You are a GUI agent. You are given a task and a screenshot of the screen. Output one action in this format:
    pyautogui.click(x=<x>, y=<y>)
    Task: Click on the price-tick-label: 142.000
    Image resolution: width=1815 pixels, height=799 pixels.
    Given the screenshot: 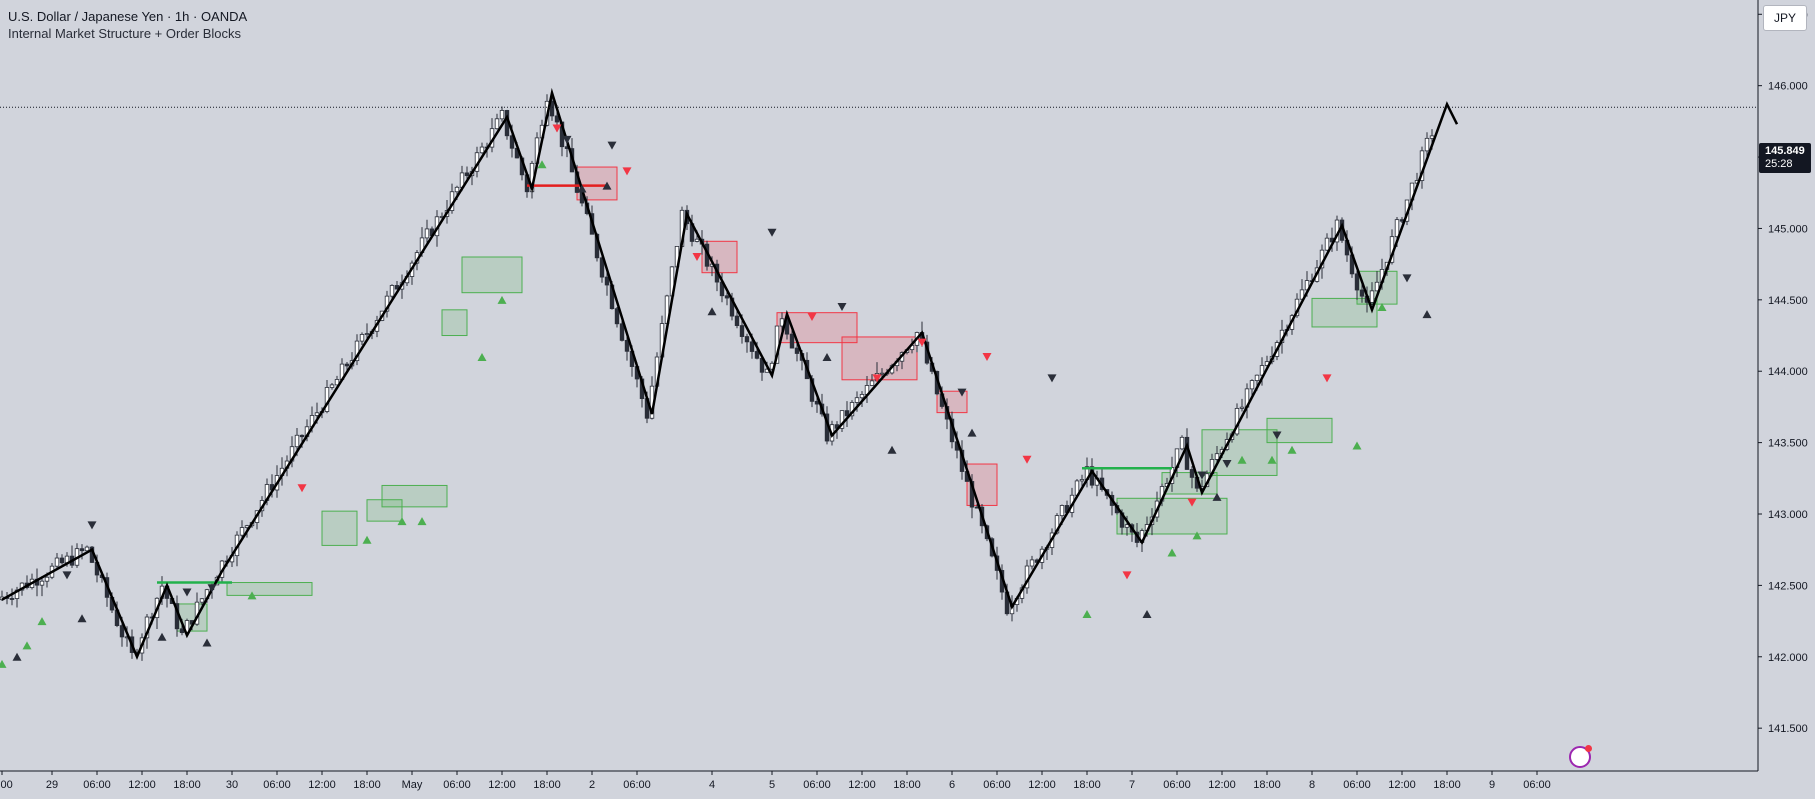 What is the action you would take?
    pyautogui.click(x=1788, y=658)
    